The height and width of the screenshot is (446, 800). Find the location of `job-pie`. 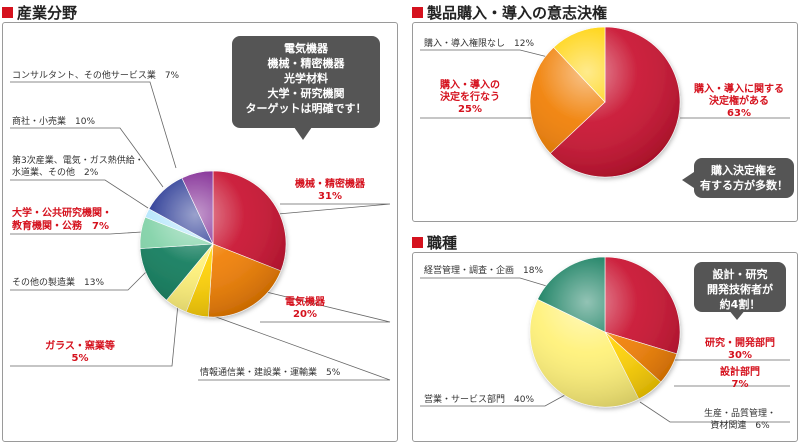

job-pie is located at coordinates (605, 332).